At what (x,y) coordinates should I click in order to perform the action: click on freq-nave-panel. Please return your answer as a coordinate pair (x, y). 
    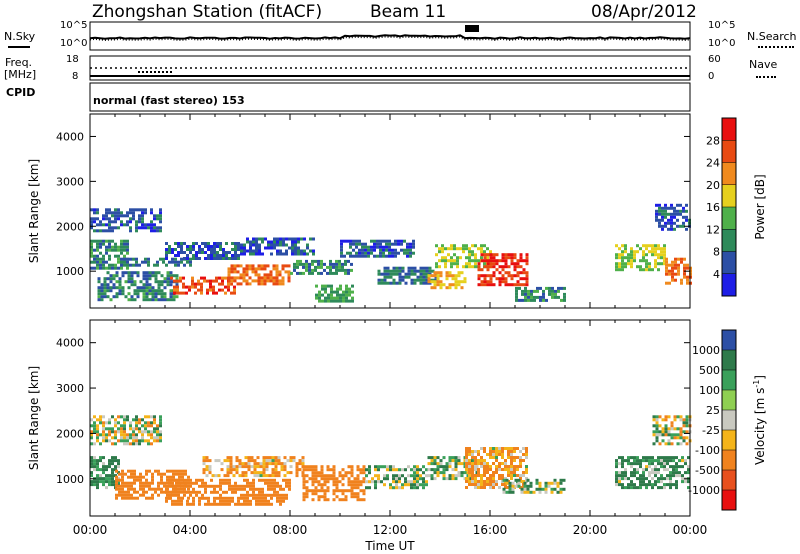
    Looking at the image, I should click on (390, 68).